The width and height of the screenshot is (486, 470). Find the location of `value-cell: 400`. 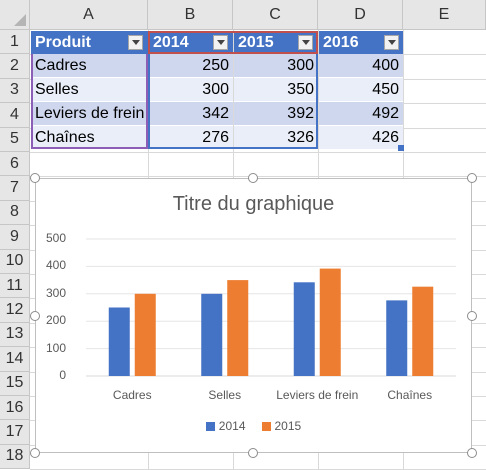

value-cell: 400 is located at coordinates (361, 65).